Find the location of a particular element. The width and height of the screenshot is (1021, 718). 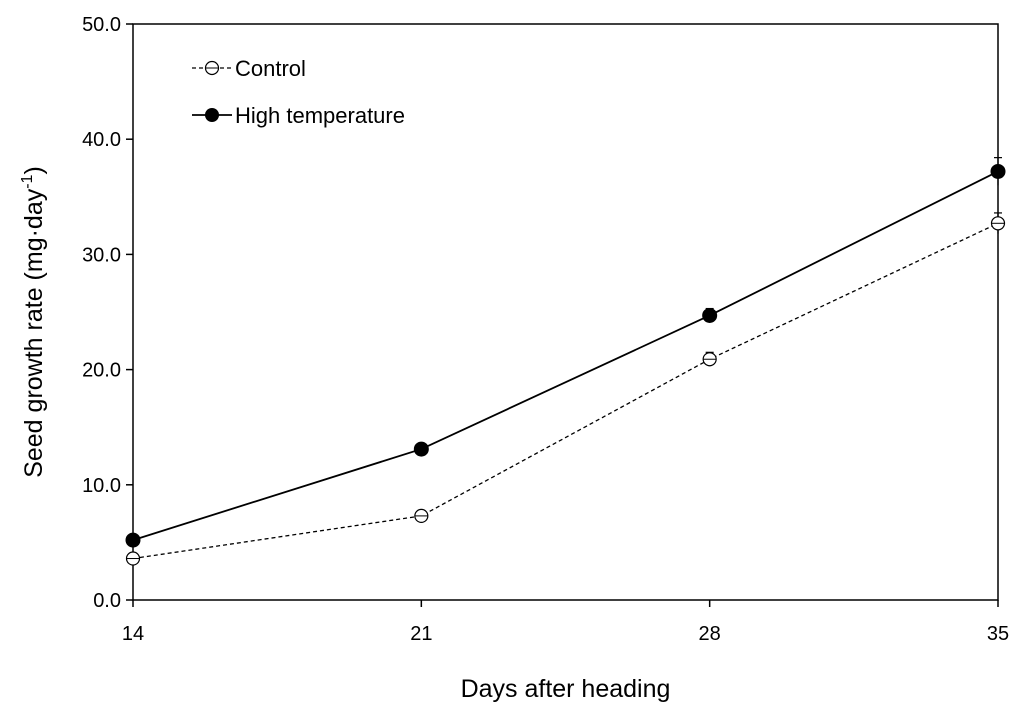

y-axis-title-superscript: -1 is located at coordinates (27, 181).